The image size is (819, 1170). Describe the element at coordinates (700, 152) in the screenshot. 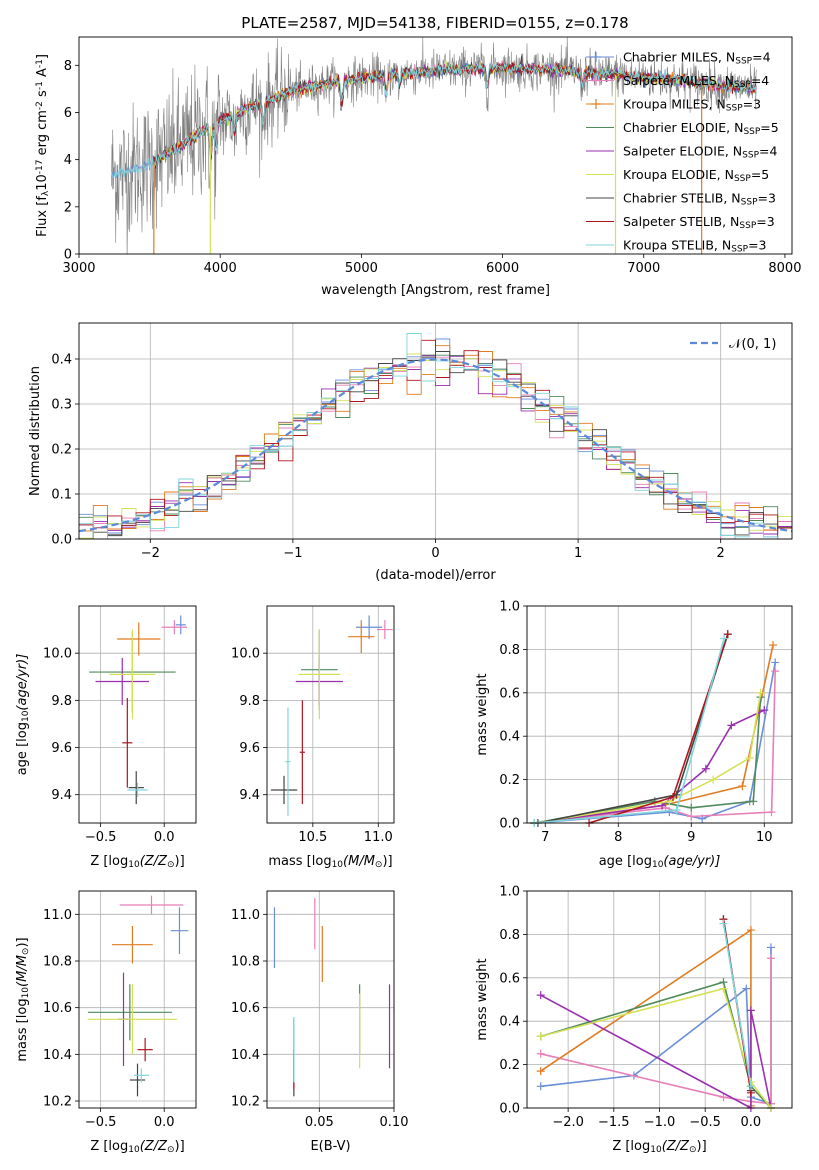

I see `legend-label: Salpeter ELODIE, NSSP=4` at that location.